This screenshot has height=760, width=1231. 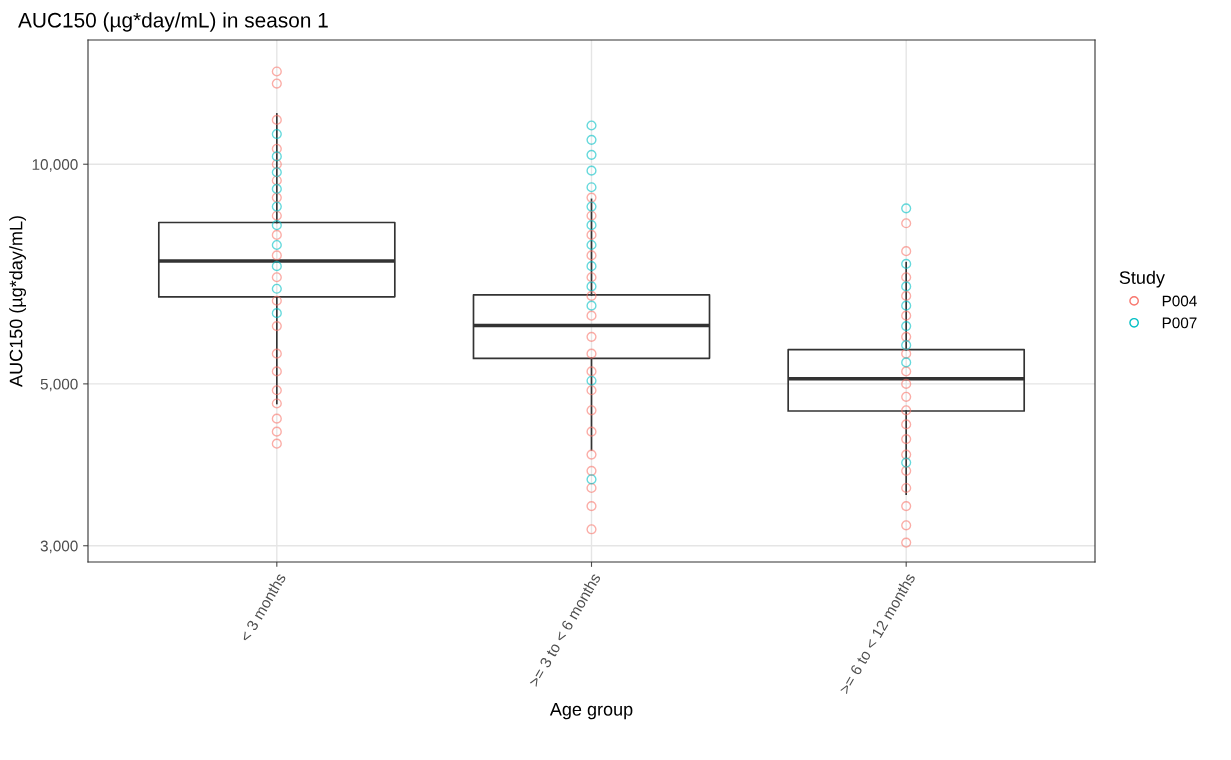 I want to click on chart-title: AUC150 (µg*day/mL) in season 1, so click(x=173, y=22).